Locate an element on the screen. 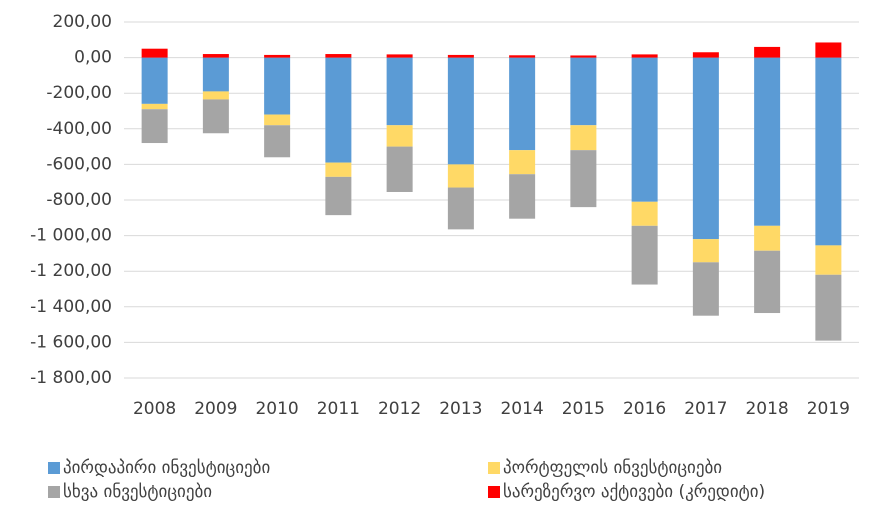 The image size is (874, 510). y-tick-label: -1 400,00 is located at coordinates (71, 307).